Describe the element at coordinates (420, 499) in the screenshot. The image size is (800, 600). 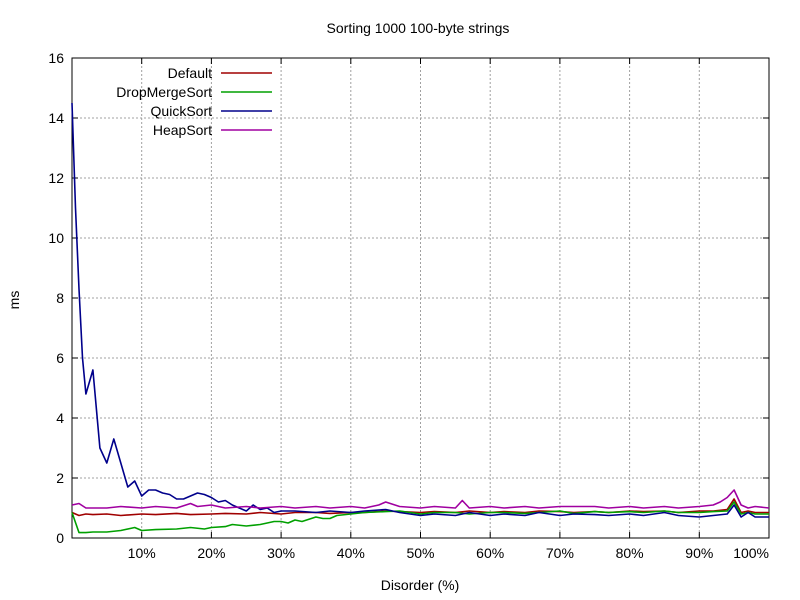
I see `series-line-heapsort` at that location.